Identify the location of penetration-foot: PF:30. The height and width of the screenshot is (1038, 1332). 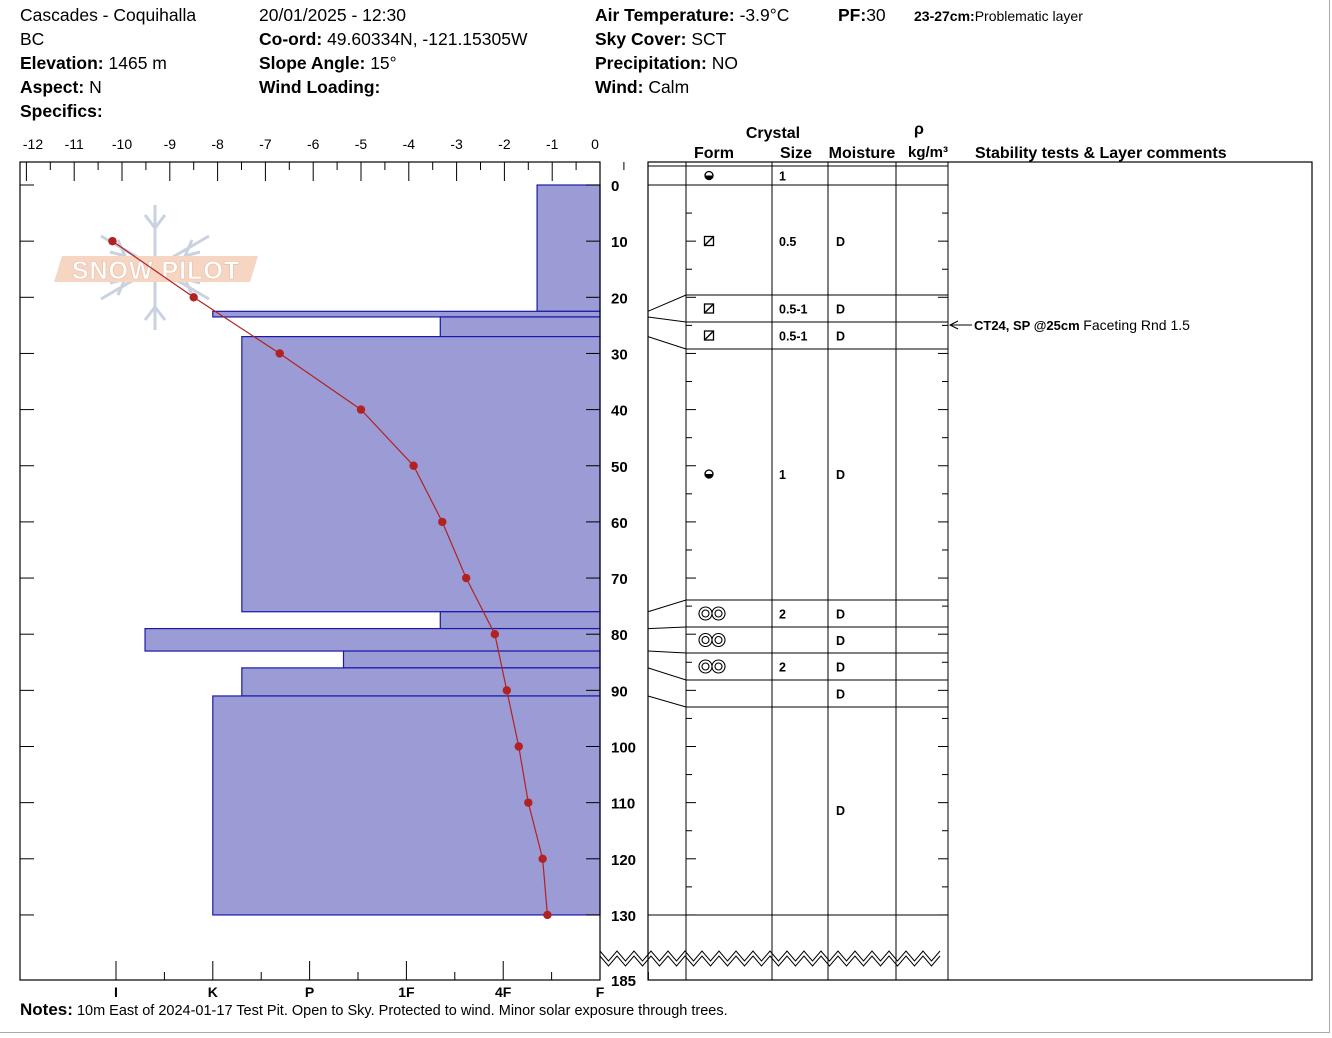
(862, 15).